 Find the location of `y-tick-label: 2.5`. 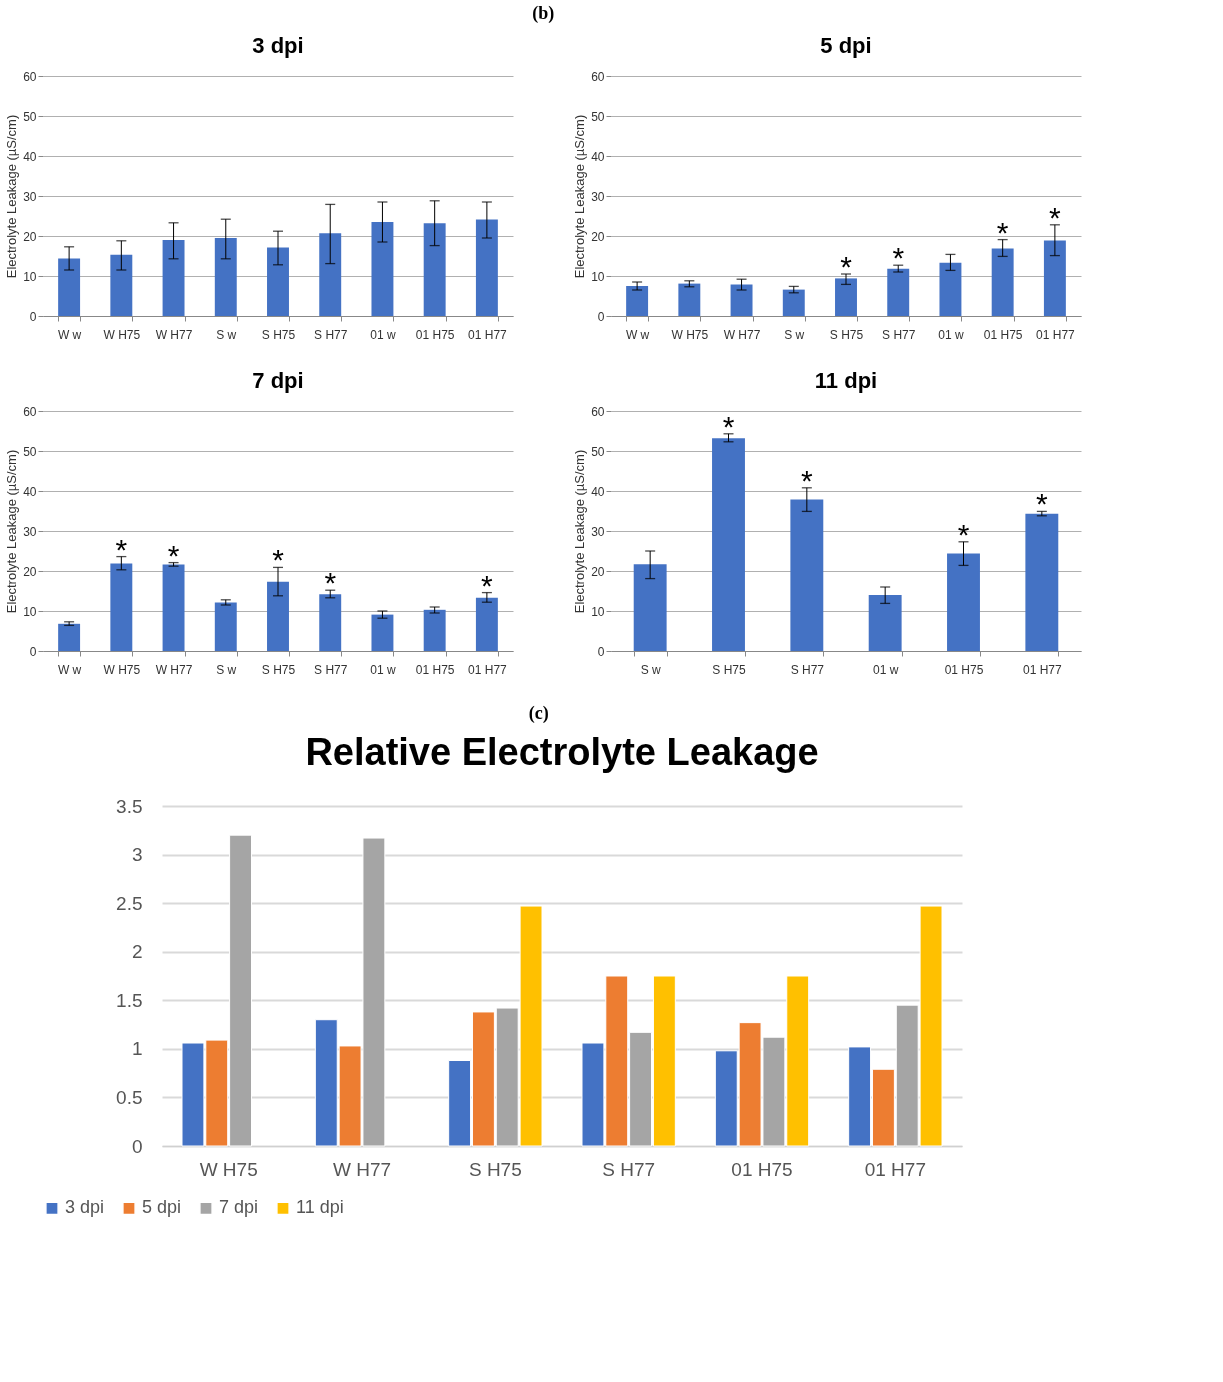

y-tick-label: 2.5 is located at coordinates (129, 903).